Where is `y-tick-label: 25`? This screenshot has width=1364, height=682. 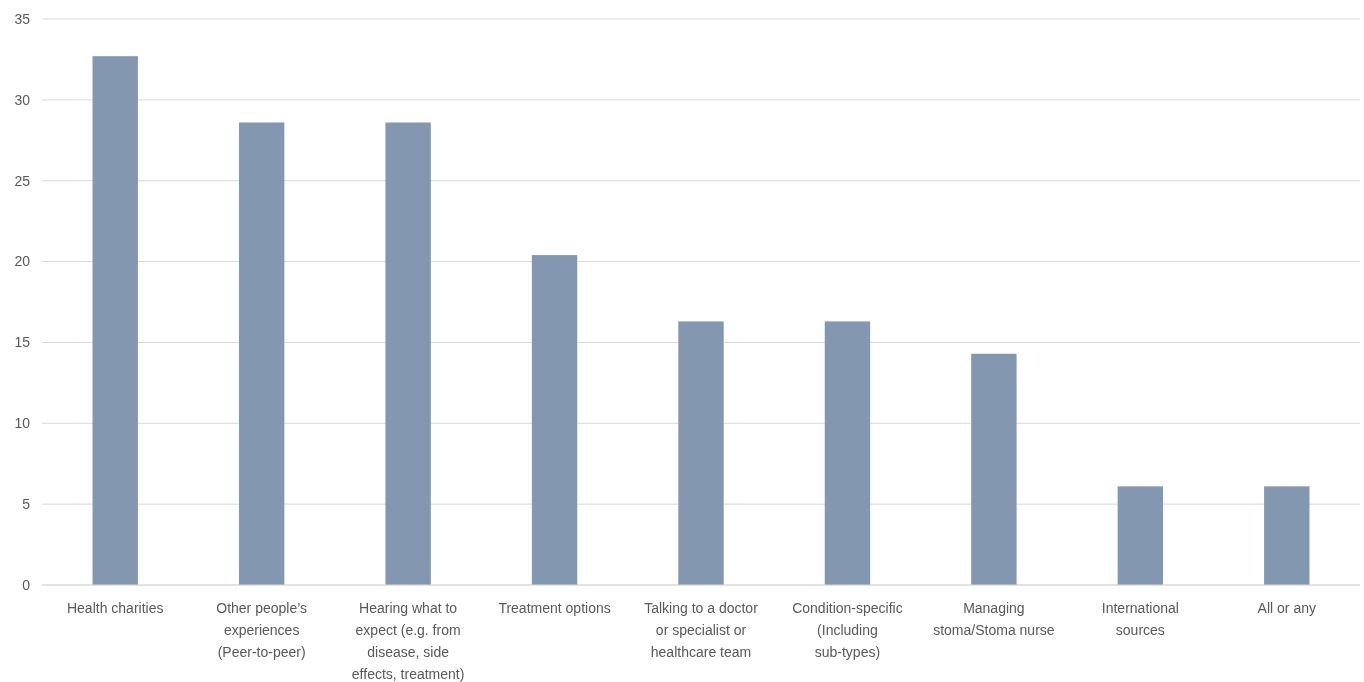 y-tick-label: 25 is located at coordinates (22, 180).